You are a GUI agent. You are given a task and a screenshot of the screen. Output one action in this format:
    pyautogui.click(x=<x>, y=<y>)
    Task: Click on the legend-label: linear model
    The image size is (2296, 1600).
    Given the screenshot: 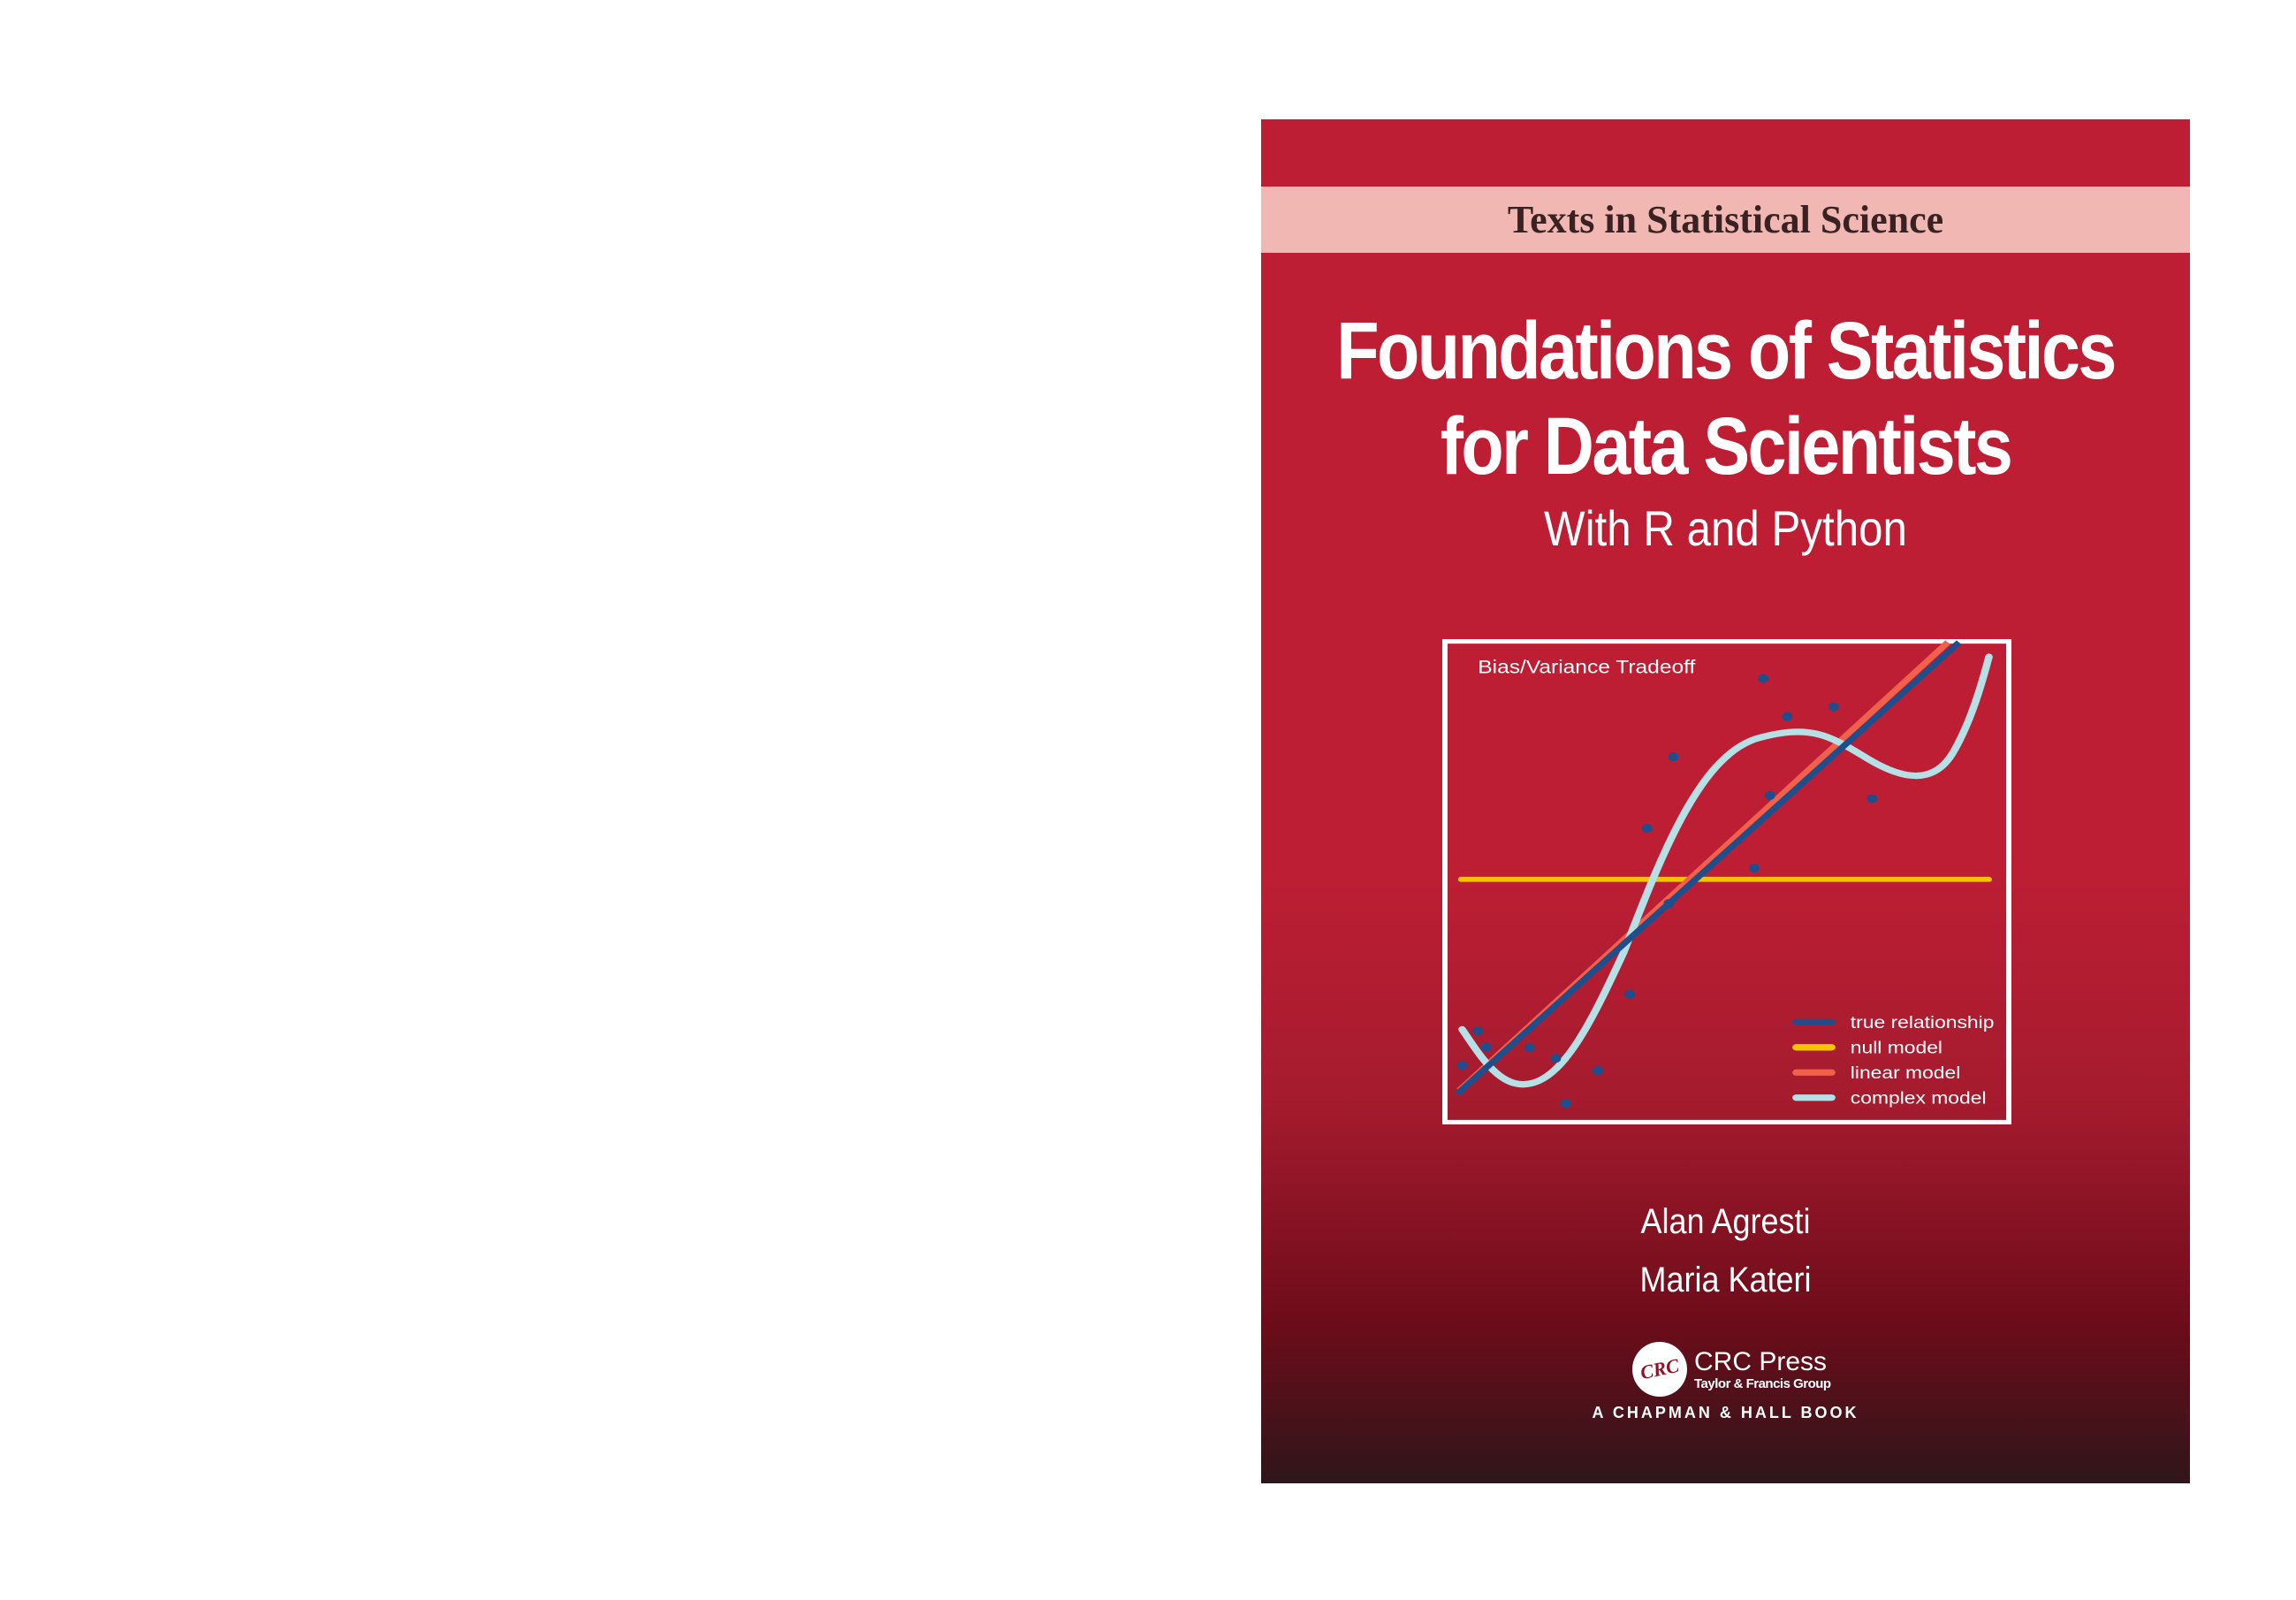 What is the action you would take?
    pyautogui.click(x=1906, y=1072)
    